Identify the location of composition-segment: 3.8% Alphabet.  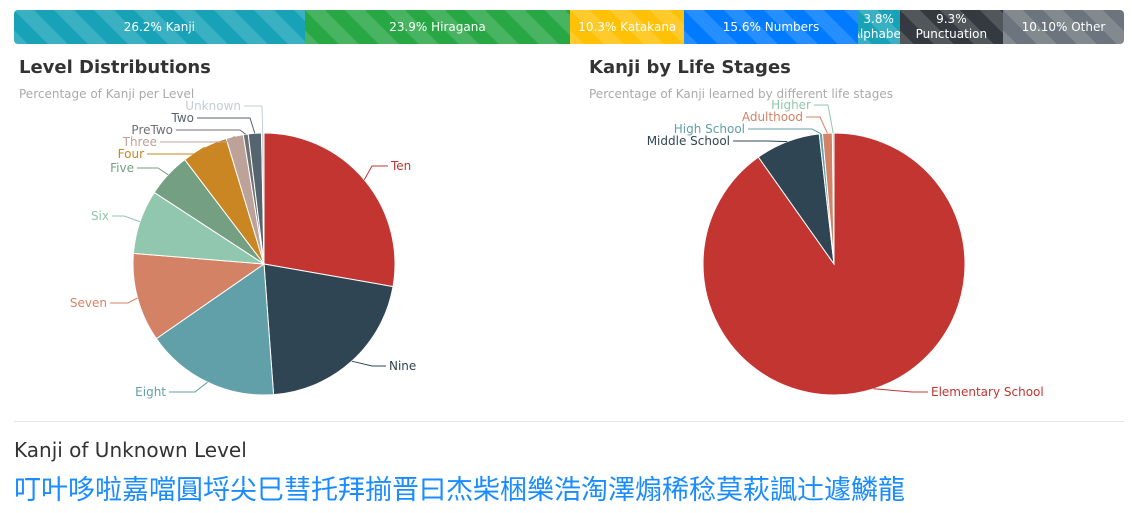
(878, 27).